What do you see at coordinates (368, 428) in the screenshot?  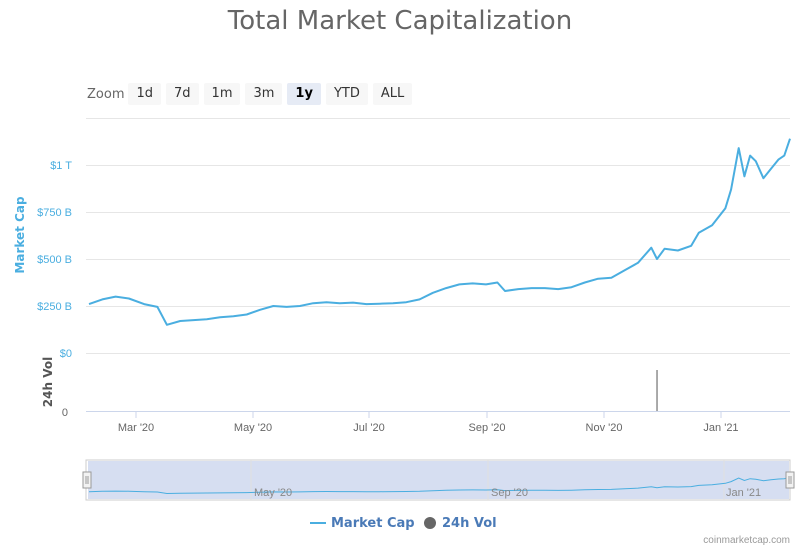 I see `x-tick-label: Jul '20` at bounding box center [368, 428].